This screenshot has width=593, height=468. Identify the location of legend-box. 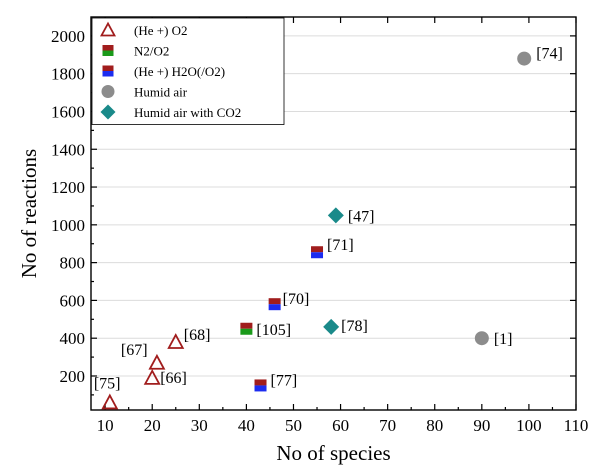
(188, 71).